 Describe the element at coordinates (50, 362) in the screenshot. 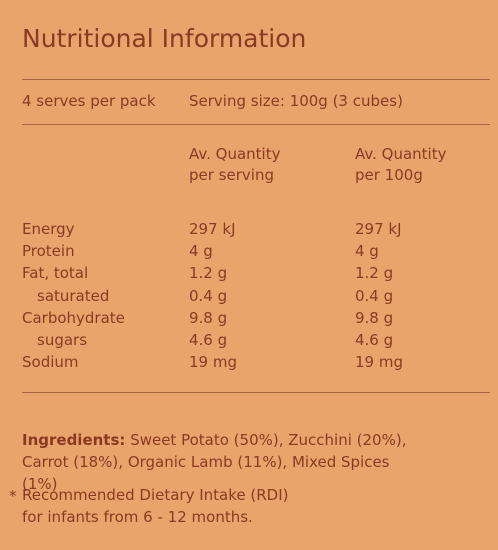

I see `nutrient-name: Sodium` at that location.